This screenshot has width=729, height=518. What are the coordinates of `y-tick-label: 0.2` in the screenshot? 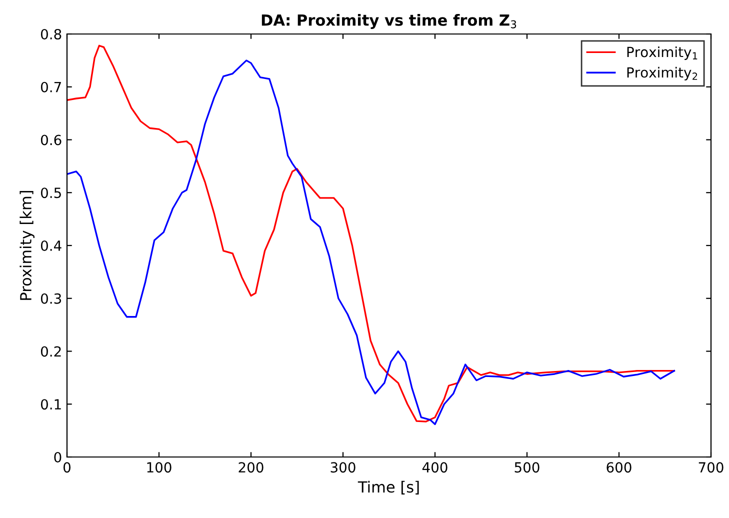 It's located at (50, 351).